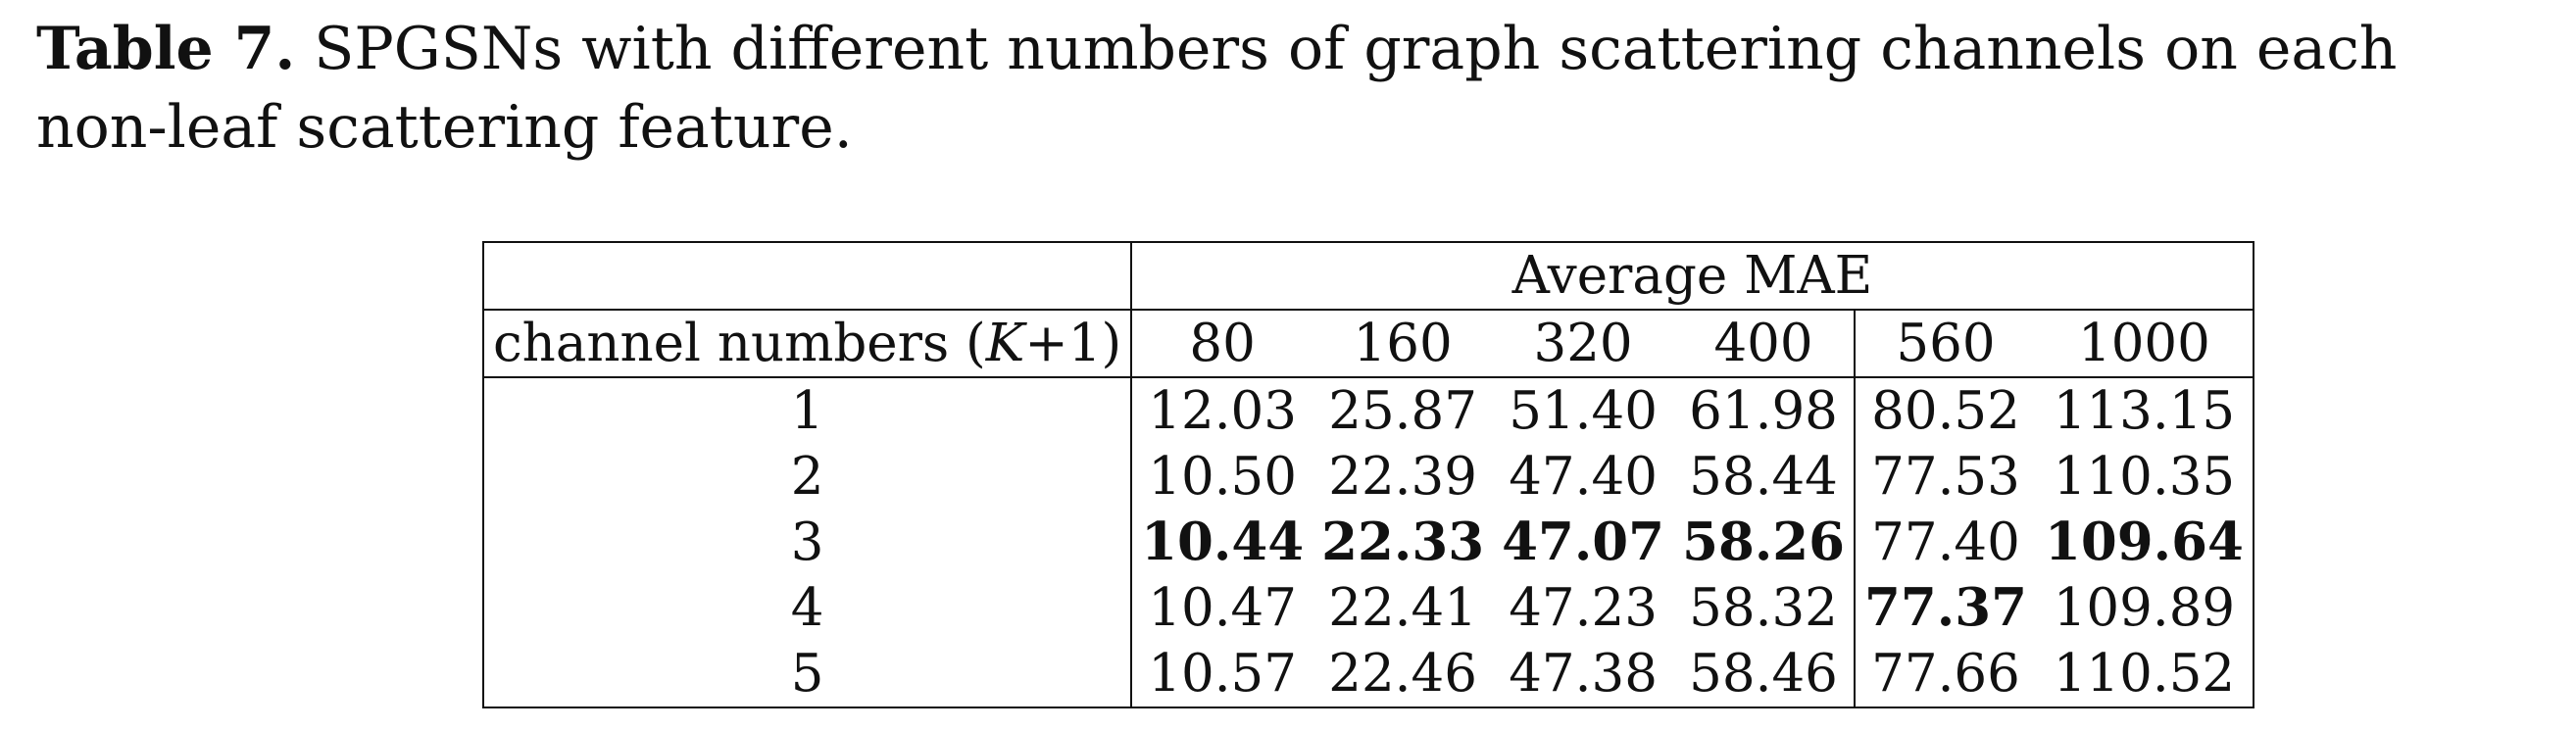  I want to click on value-cell: 58.26, so click(1765, 542).